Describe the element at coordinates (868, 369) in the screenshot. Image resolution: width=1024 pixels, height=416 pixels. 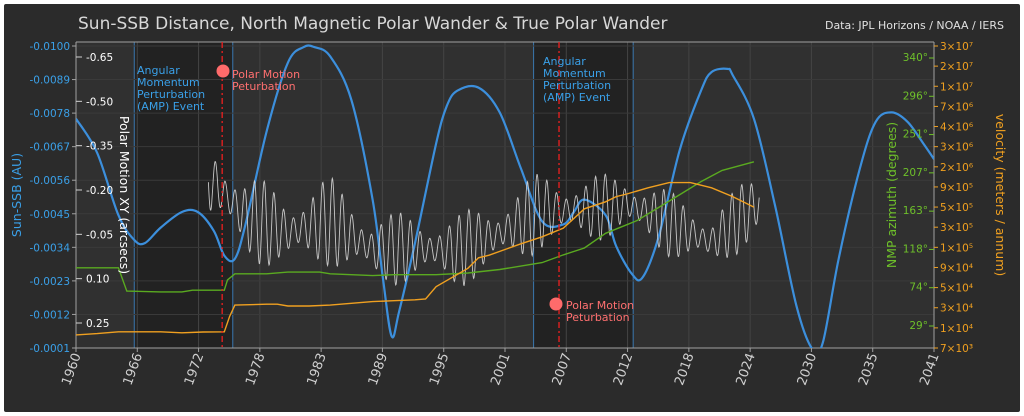
I see `x-tick-label: 2035` at that location.